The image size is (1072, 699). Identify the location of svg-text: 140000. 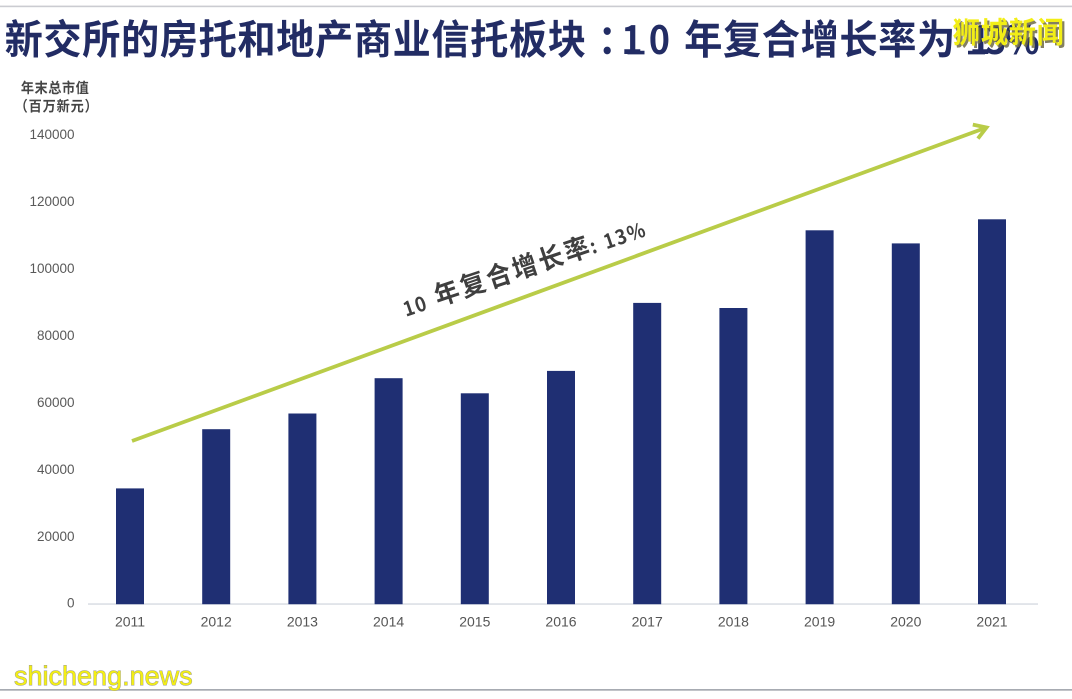
(51, 134).